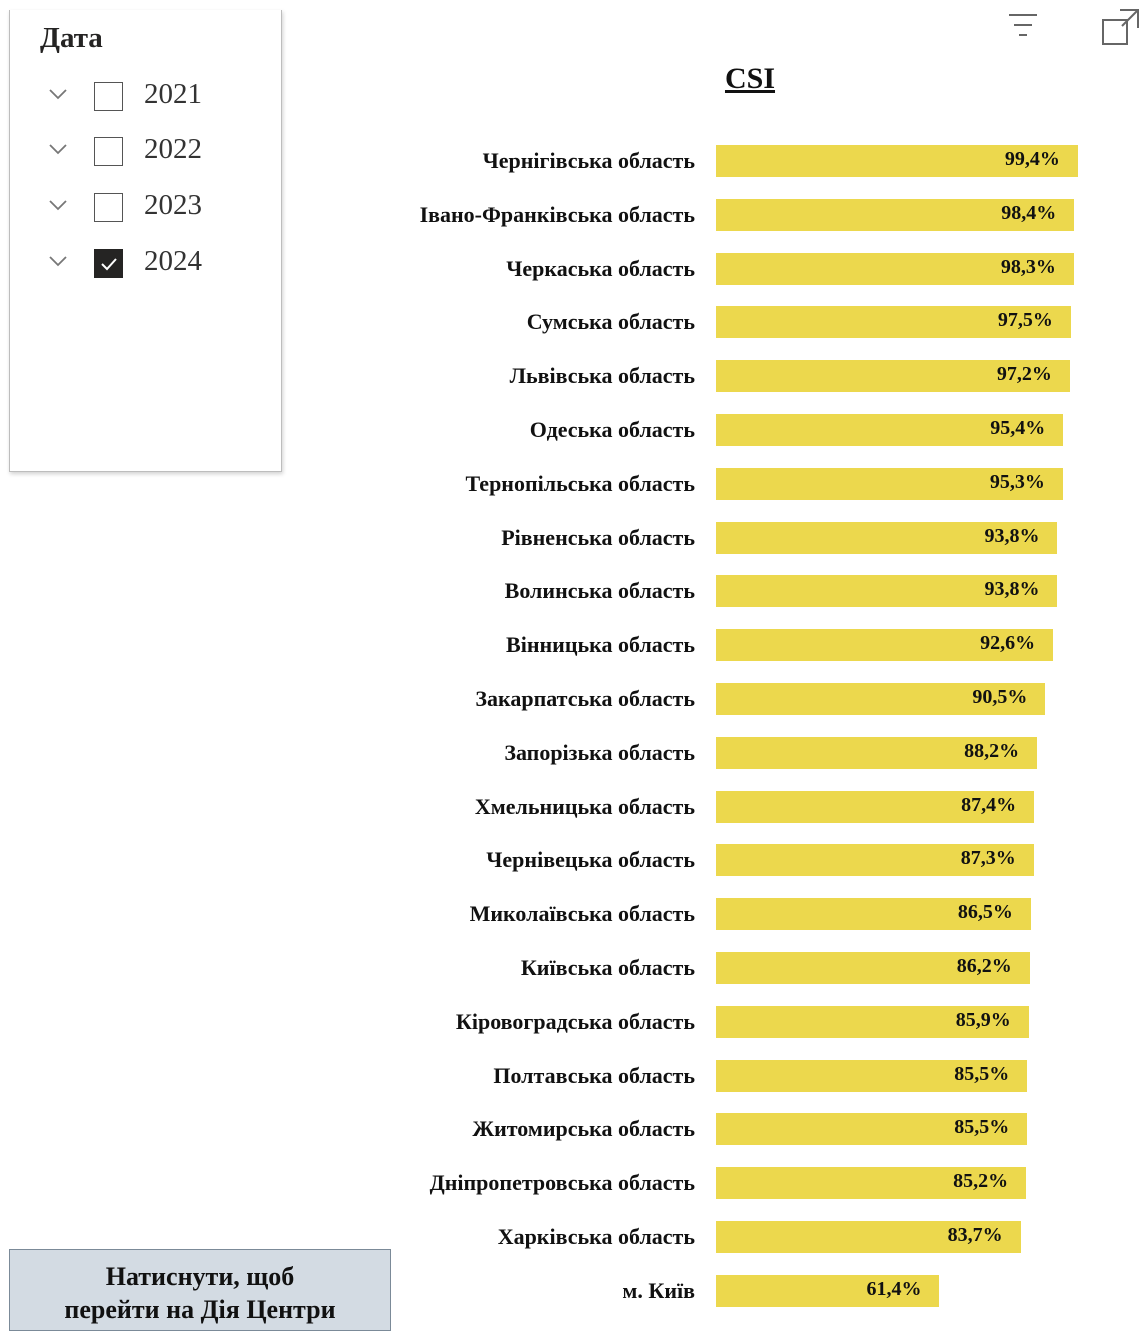  I want to click on category-label: Сумська область, so click(610, 322).